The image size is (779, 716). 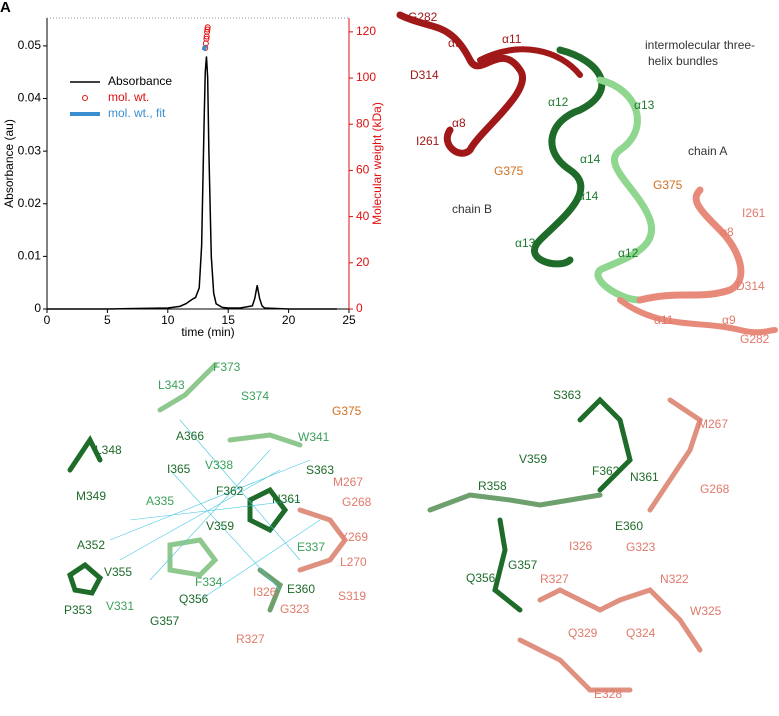 What do you see at coordinates (30, 98) in the screenshot?
I see `y-tick-label: 0.04` at bounding box center [30, 98].